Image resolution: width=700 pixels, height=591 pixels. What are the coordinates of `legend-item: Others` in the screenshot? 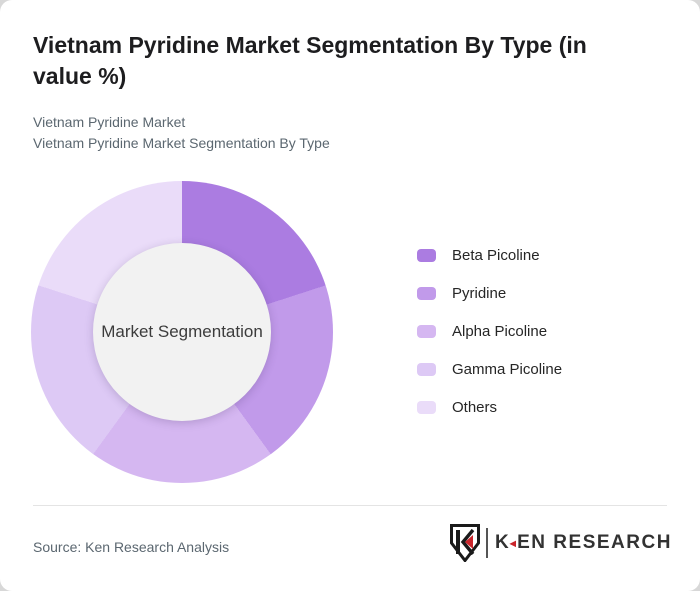 It's located at (489, 407).